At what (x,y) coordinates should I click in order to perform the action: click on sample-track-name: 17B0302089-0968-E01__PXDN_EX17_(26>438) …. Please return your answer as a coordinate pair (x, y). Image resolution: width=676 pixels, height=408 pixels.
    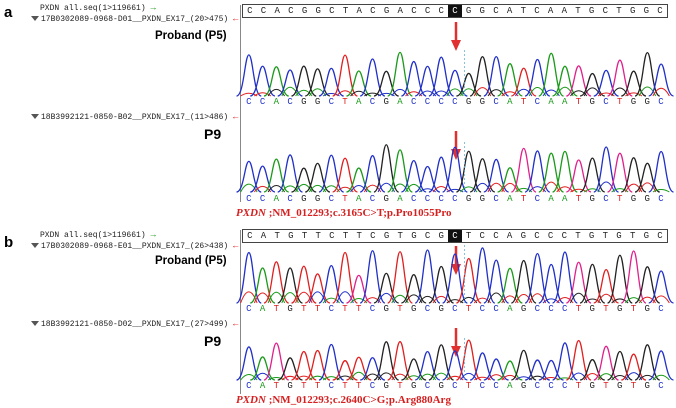
    Looking at the image, I should click on (134, 246).